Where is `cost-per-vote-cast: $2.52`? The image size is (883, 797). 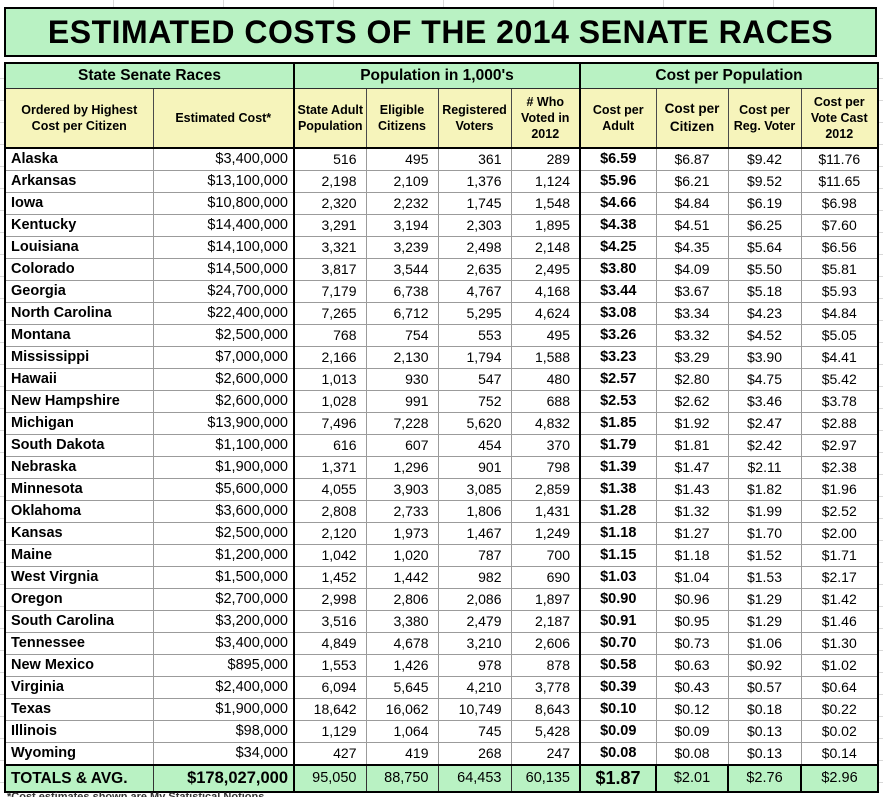 cost-per-vote-cast: $2.52 is located at coordinates (839, 511).